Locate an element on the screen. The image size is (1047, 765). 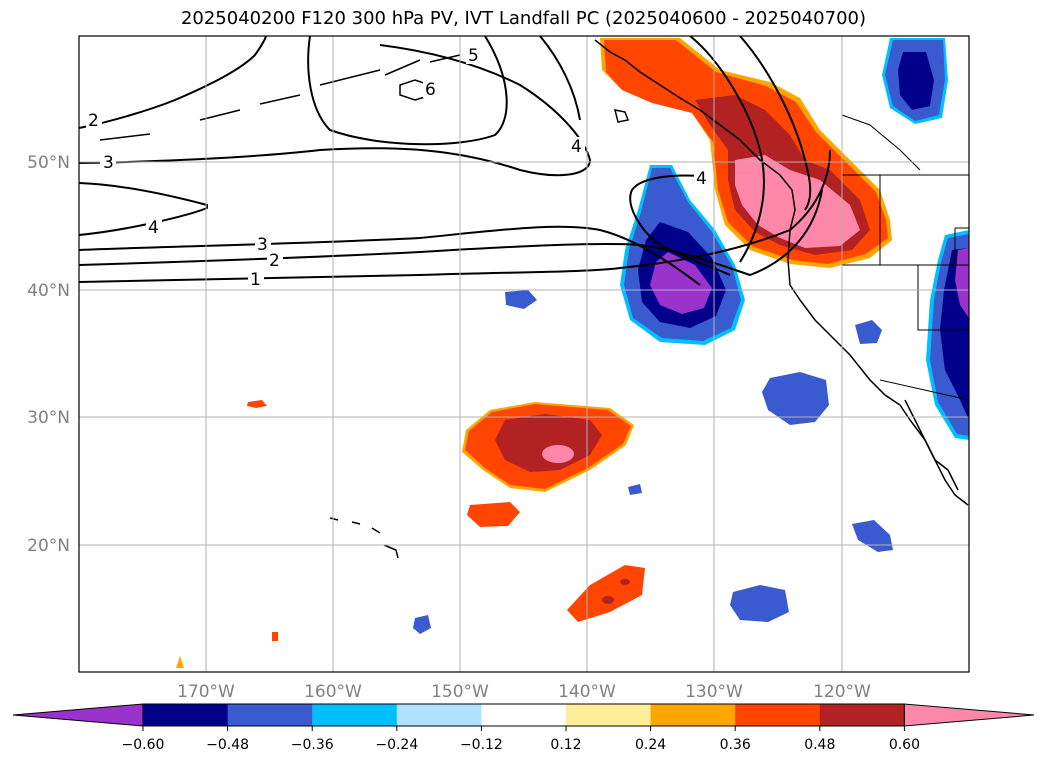
colorbar-tick-label: −0.24 is located at coordinates (396, 745).